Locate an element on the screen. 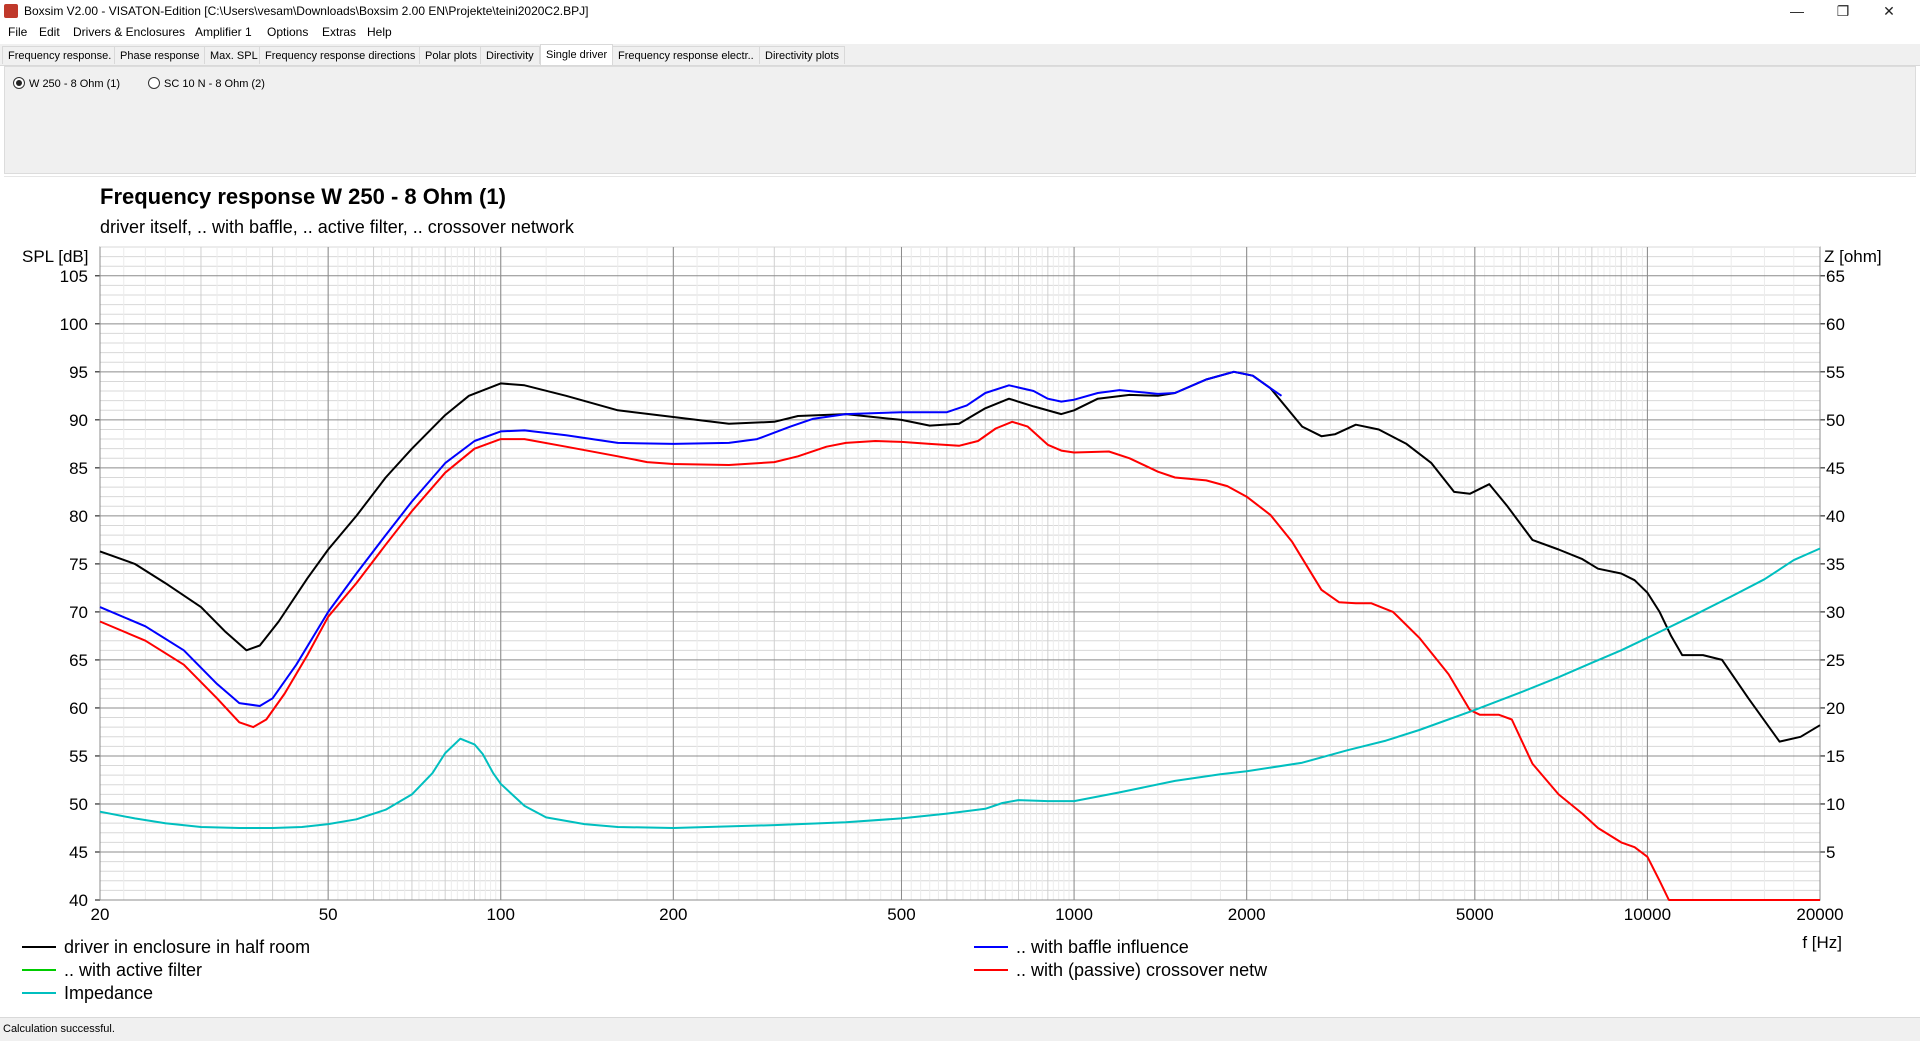 The image size is (1920, 1041). x-tick-label: 20 is located at coordinates (100, 914).